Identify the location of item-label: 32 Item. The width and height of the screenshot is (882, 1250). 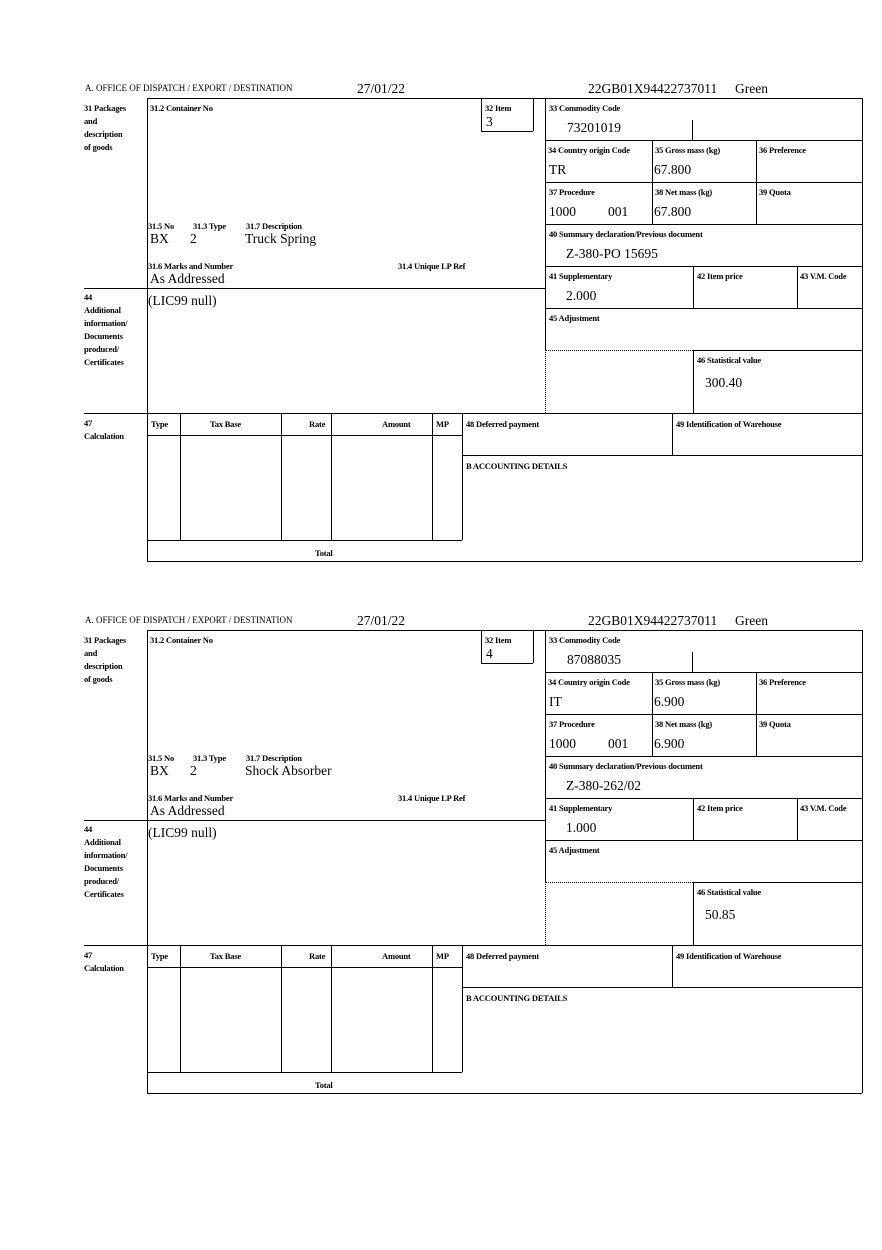
(498, 640).